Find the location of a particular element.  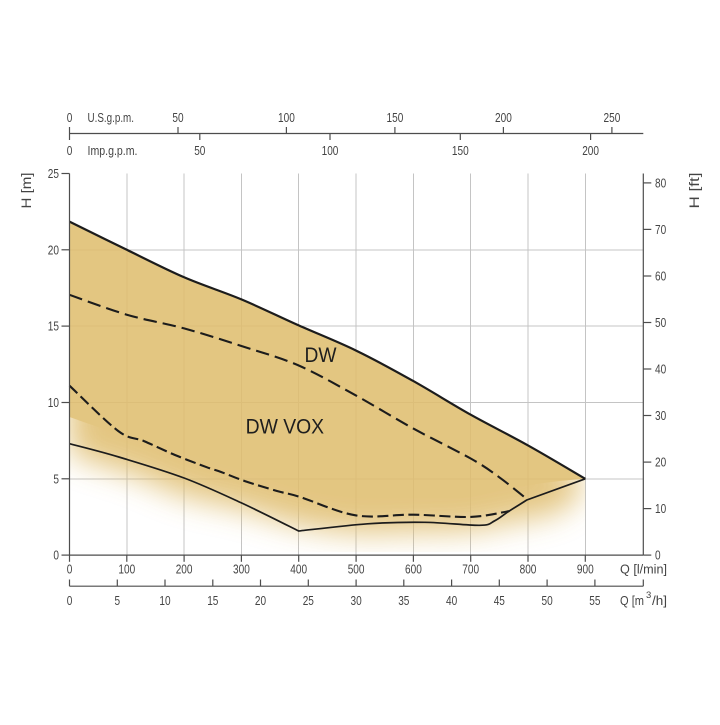

svg-text: 500 is located at coordinates (356, 569).